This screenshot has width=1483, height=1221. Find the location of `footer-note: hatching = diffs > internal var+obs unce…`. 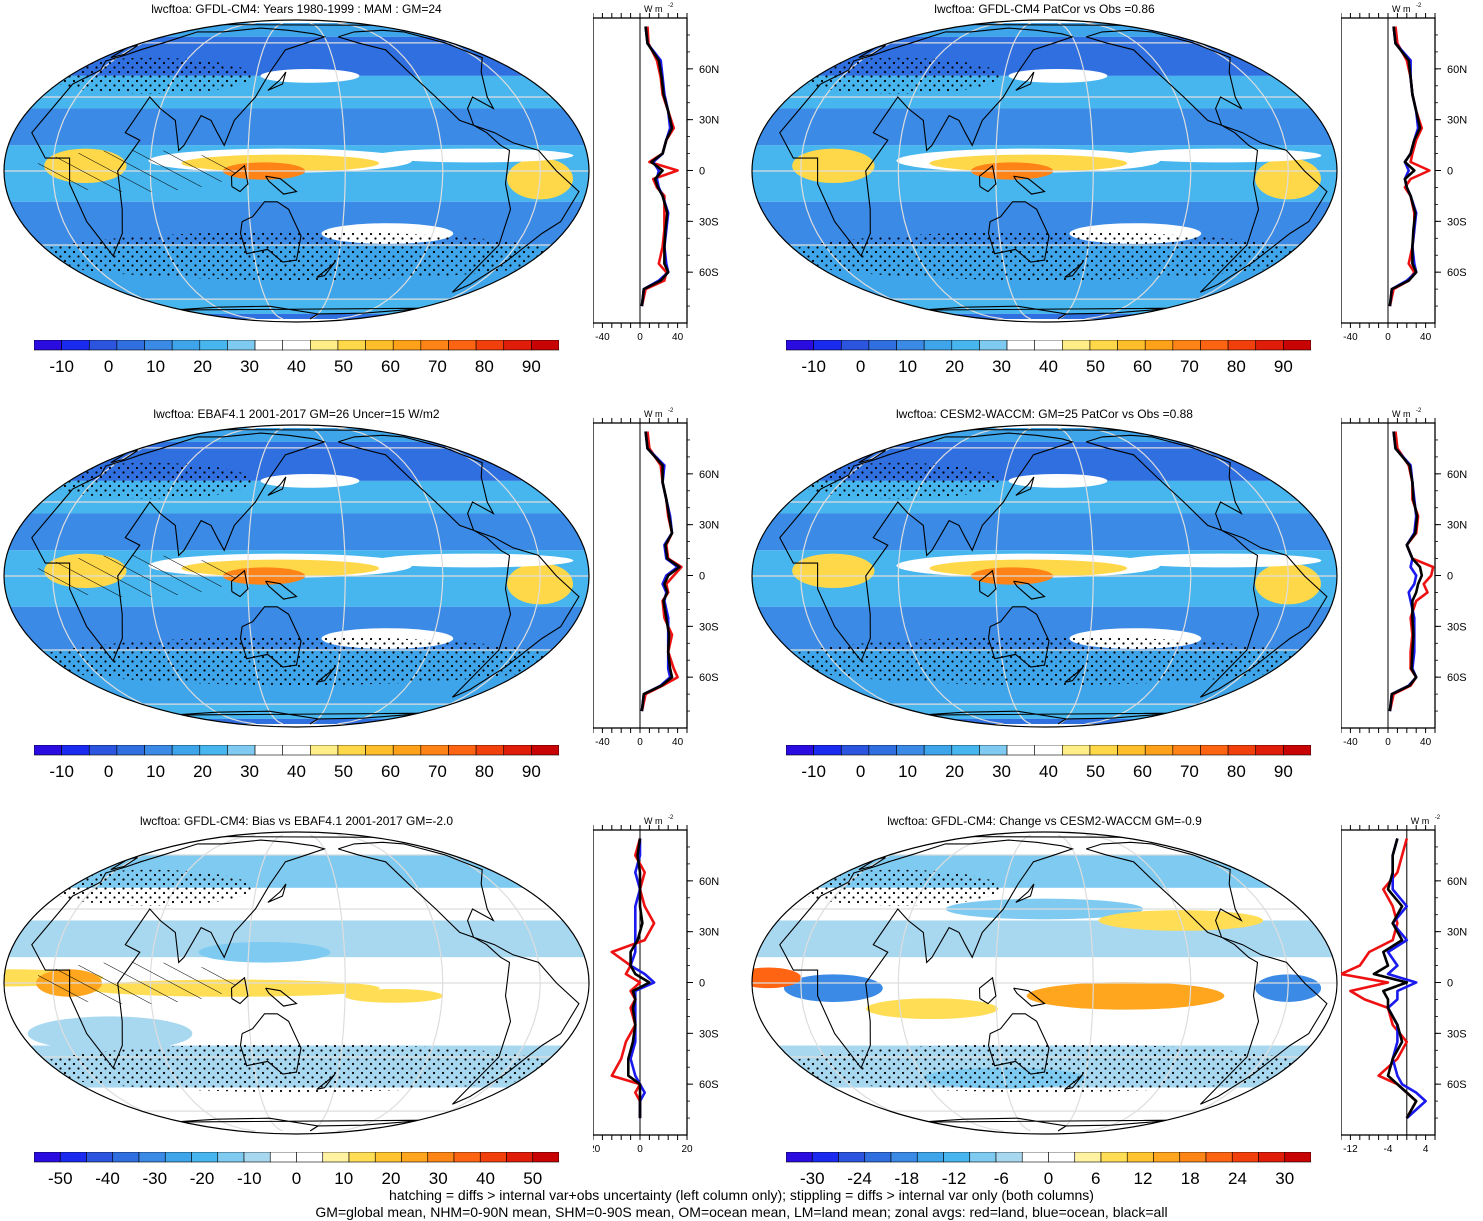

footer-note: hatching = diffs > internal var+obs unce… is located at coordinates (741, 1204).